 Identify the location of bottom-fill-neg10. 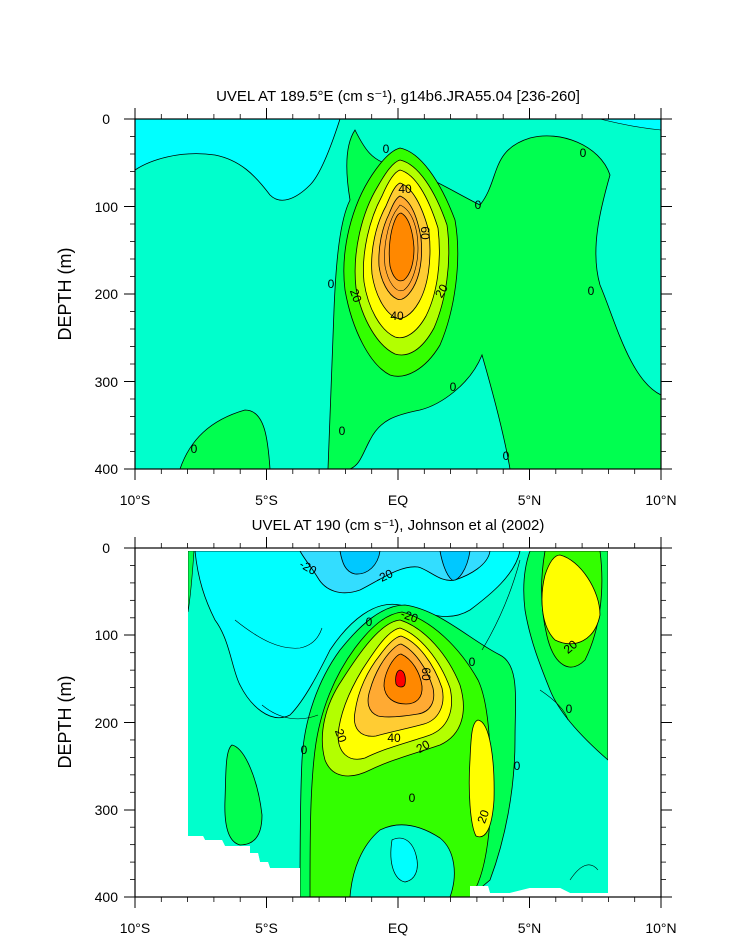
(357, 634).